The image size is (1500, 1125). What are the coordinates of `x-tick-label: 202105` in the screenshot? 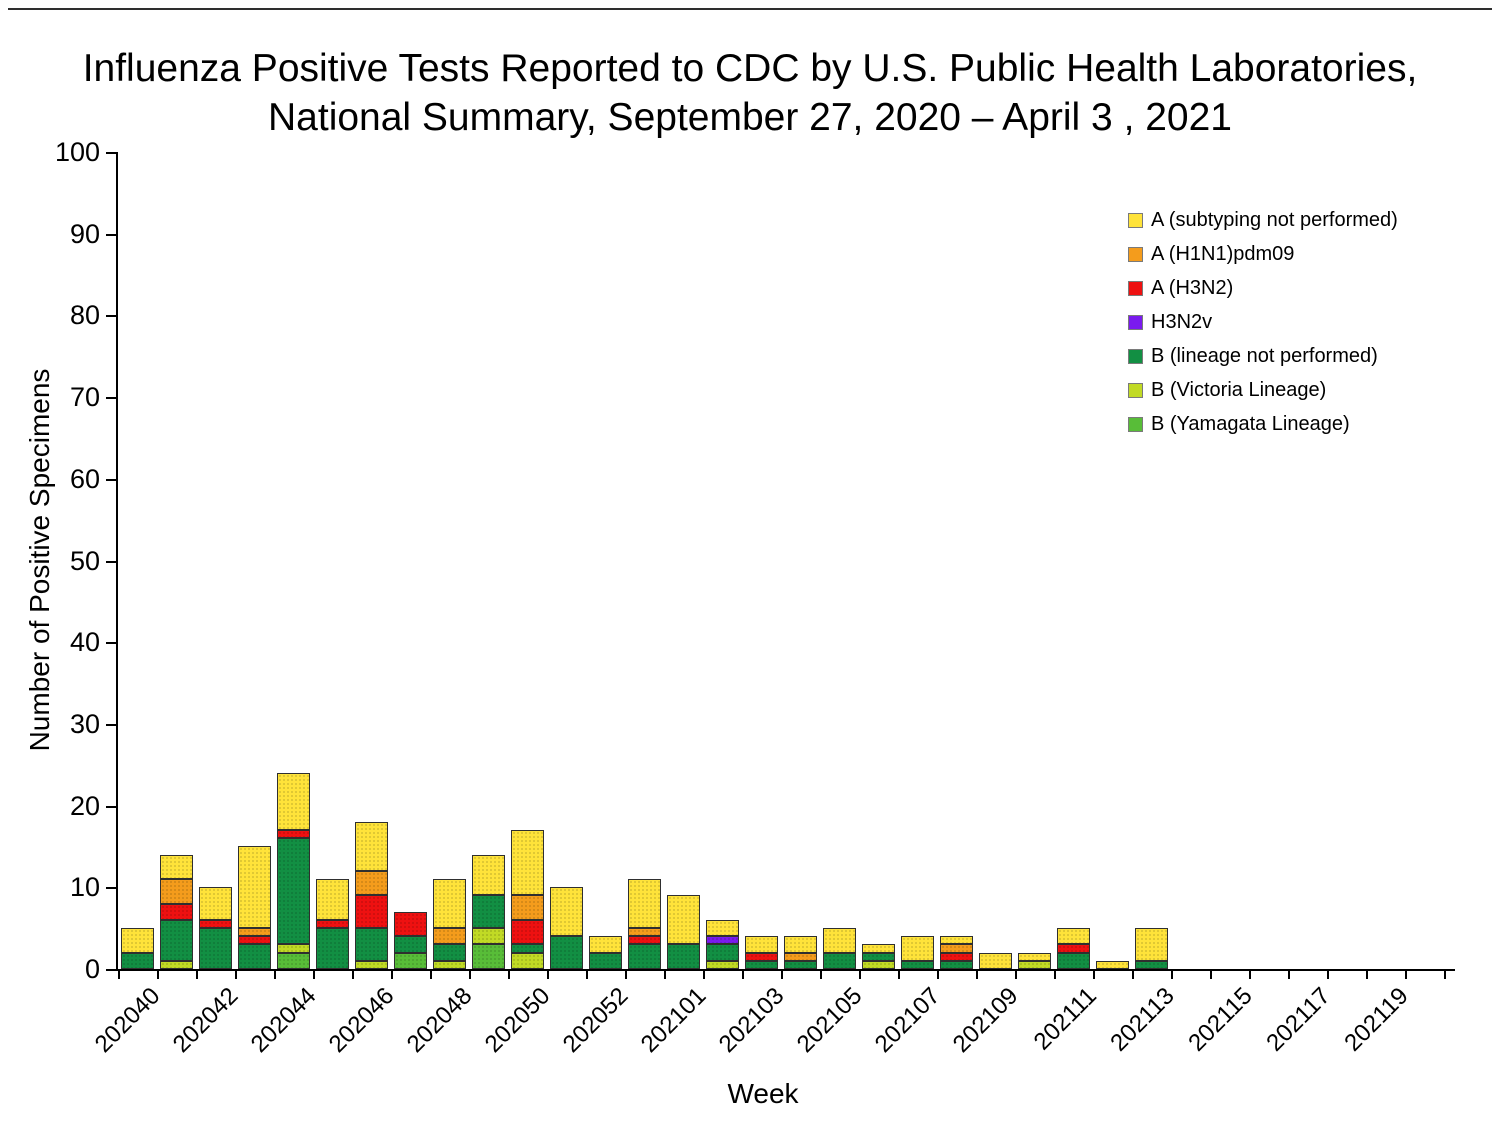 It's located at (830, 1020).